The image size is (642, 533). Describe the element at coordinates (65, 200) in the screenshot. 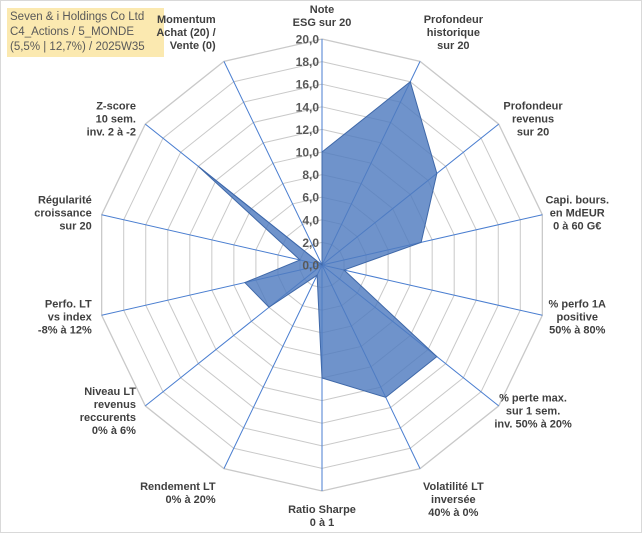

I see `axis-label-line: Régularité` at that location.